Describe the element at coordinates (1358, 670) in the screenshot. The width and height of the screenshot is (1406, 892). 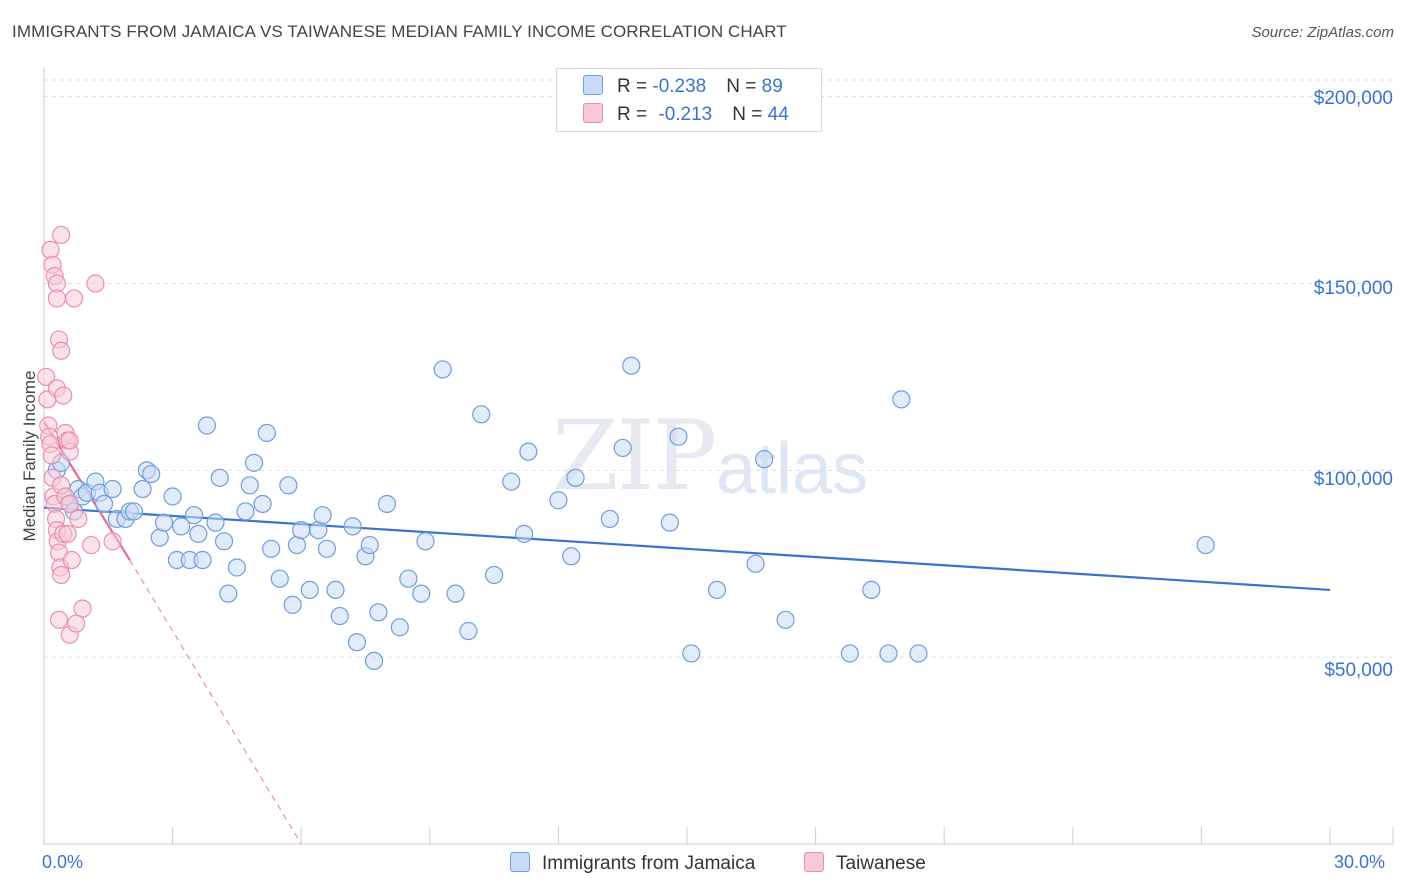
I see `y-tick-label-50000: $50,000` at that location.